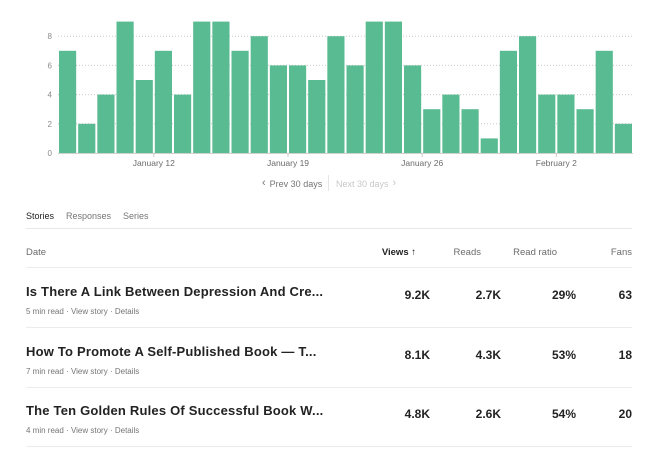 This screenshot has width=650, height=450. What do you see at coordinates (362, 183) in the screenshot?
I see `next-30-days-label: Next 30 days` at bounding box center [362, 183].